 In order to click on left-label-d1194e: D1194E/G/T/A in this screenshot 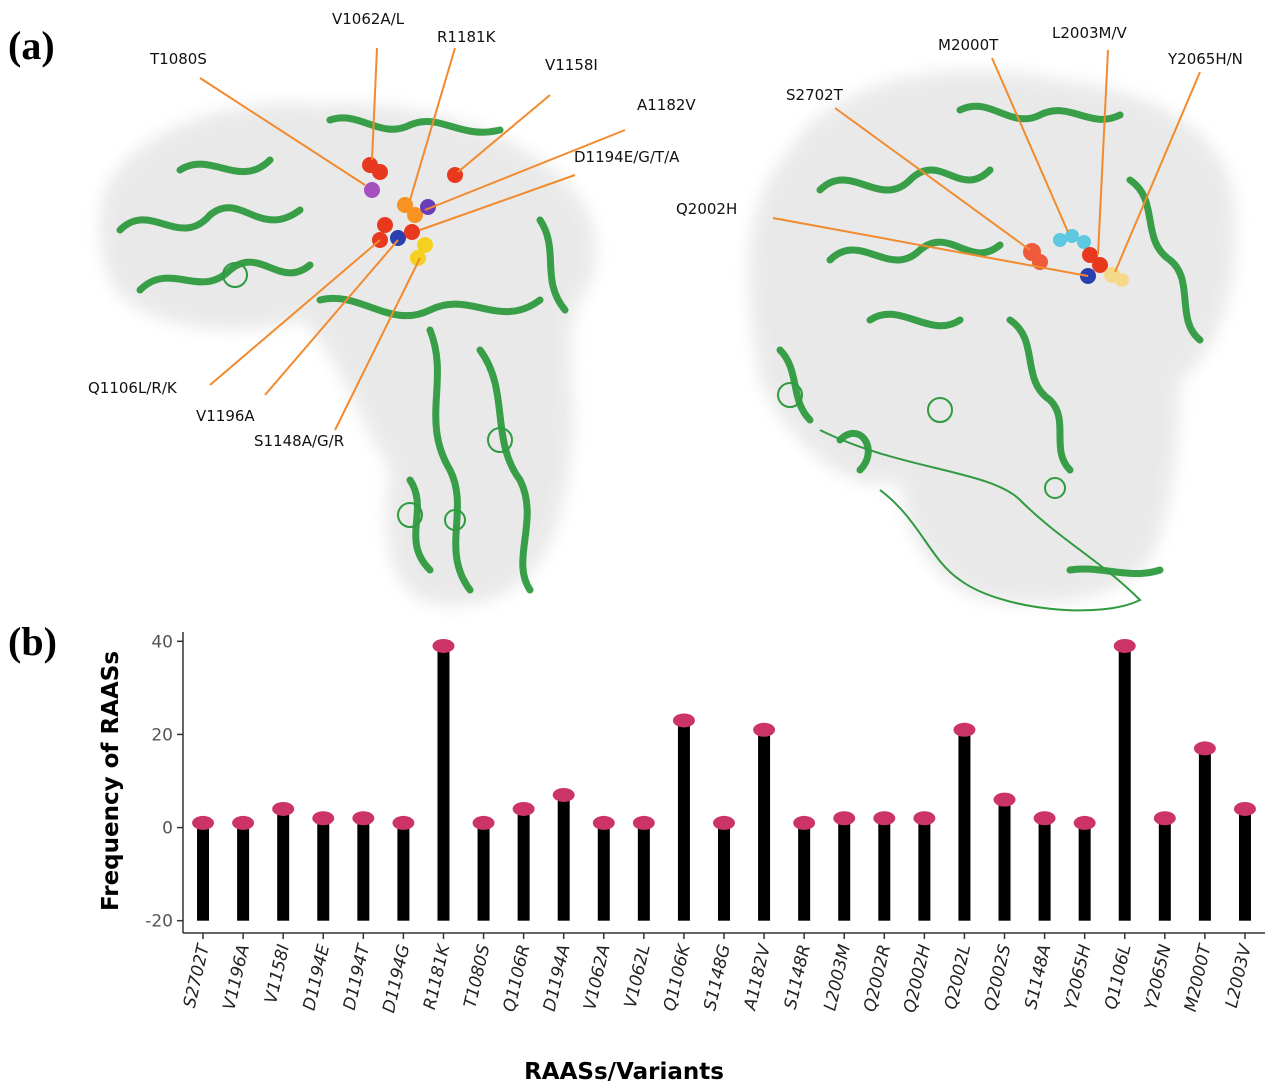, I will do `click(627, 157)`.